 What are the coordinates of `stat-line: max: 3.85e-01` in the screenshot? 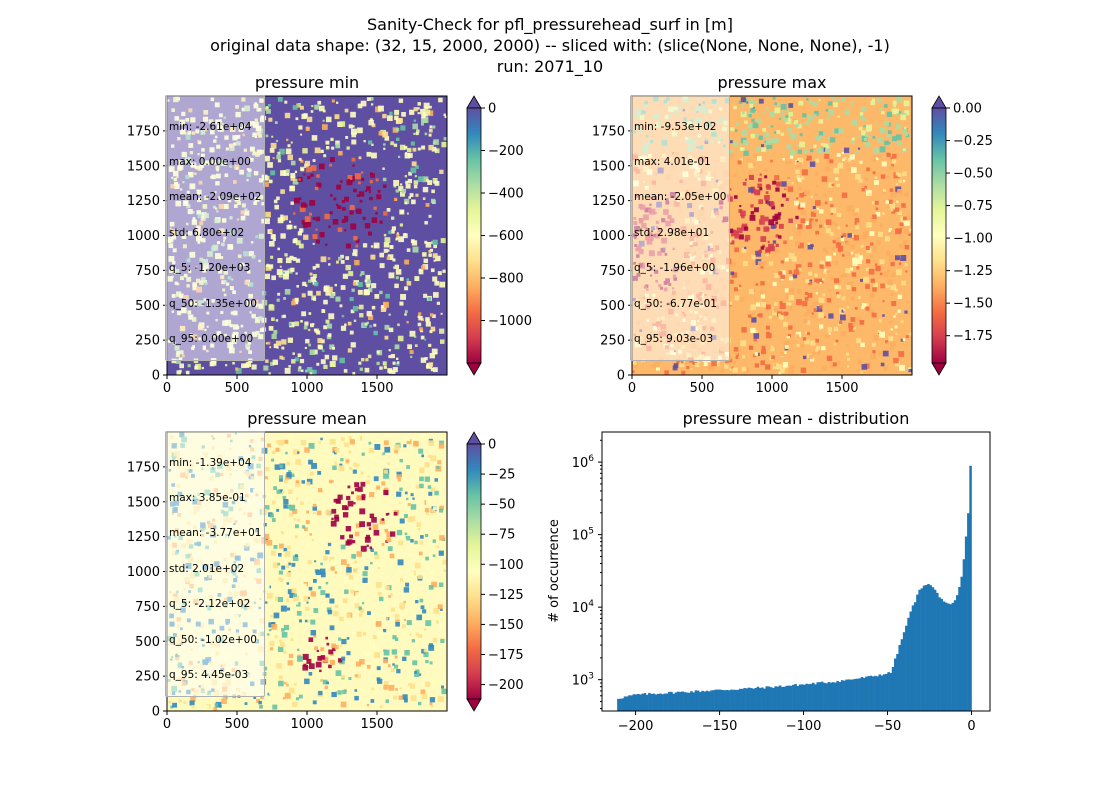 It's located at (207, 497).